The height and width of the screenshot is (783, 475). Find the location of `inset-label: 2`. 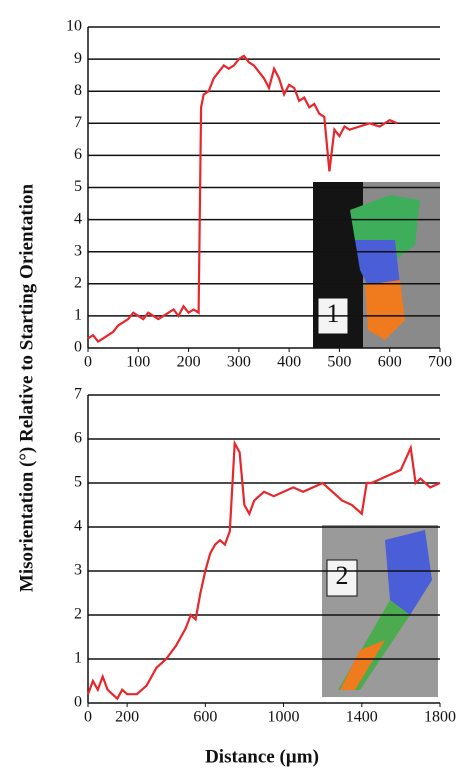

inset-label: 2 is located at coordinates (342, 575).